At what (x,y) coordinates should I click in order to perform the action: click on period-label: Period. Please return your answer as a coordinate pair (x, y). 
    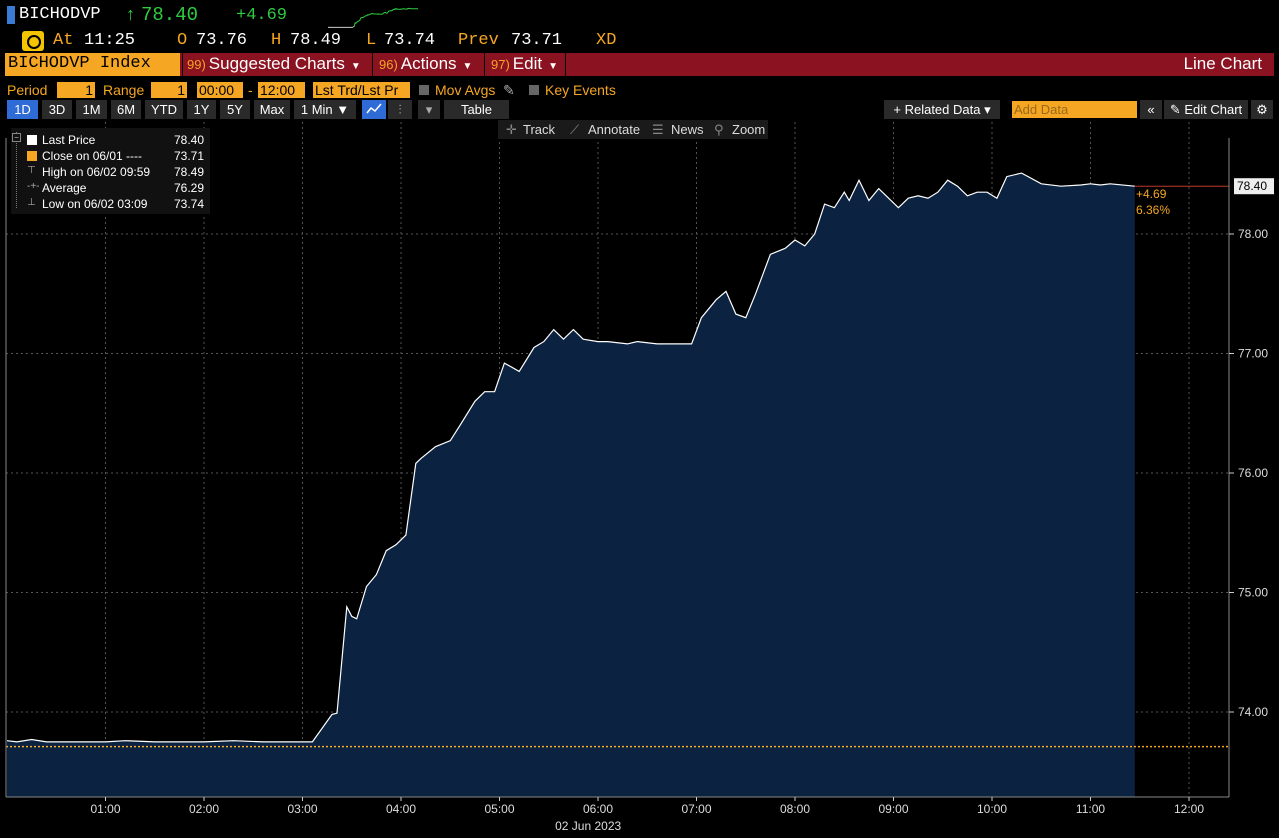
    Looking at the image, I should click on (27, 90).